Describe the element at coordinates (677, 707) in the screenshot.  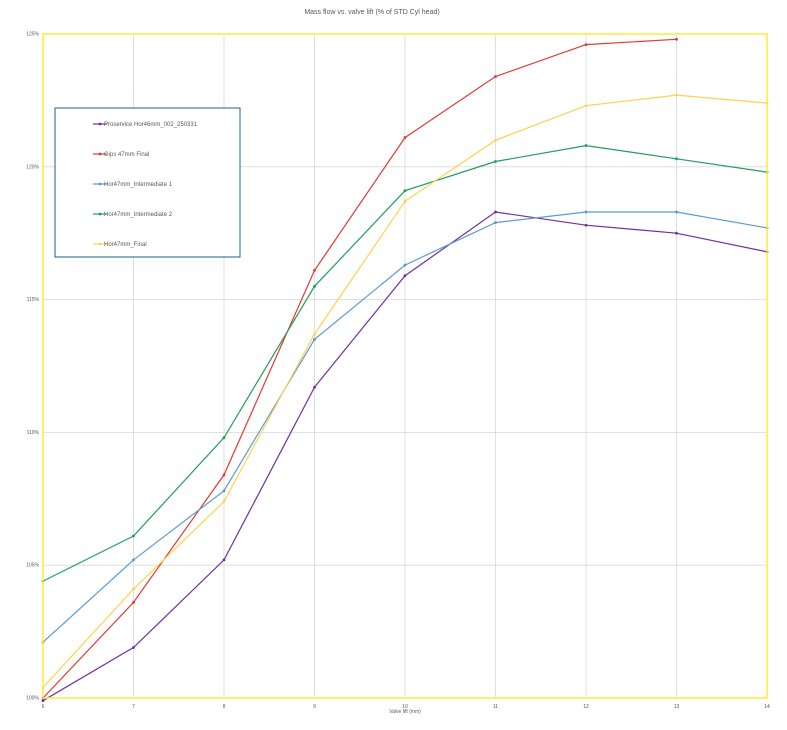
I see `x-tick-label: 13` at that location.